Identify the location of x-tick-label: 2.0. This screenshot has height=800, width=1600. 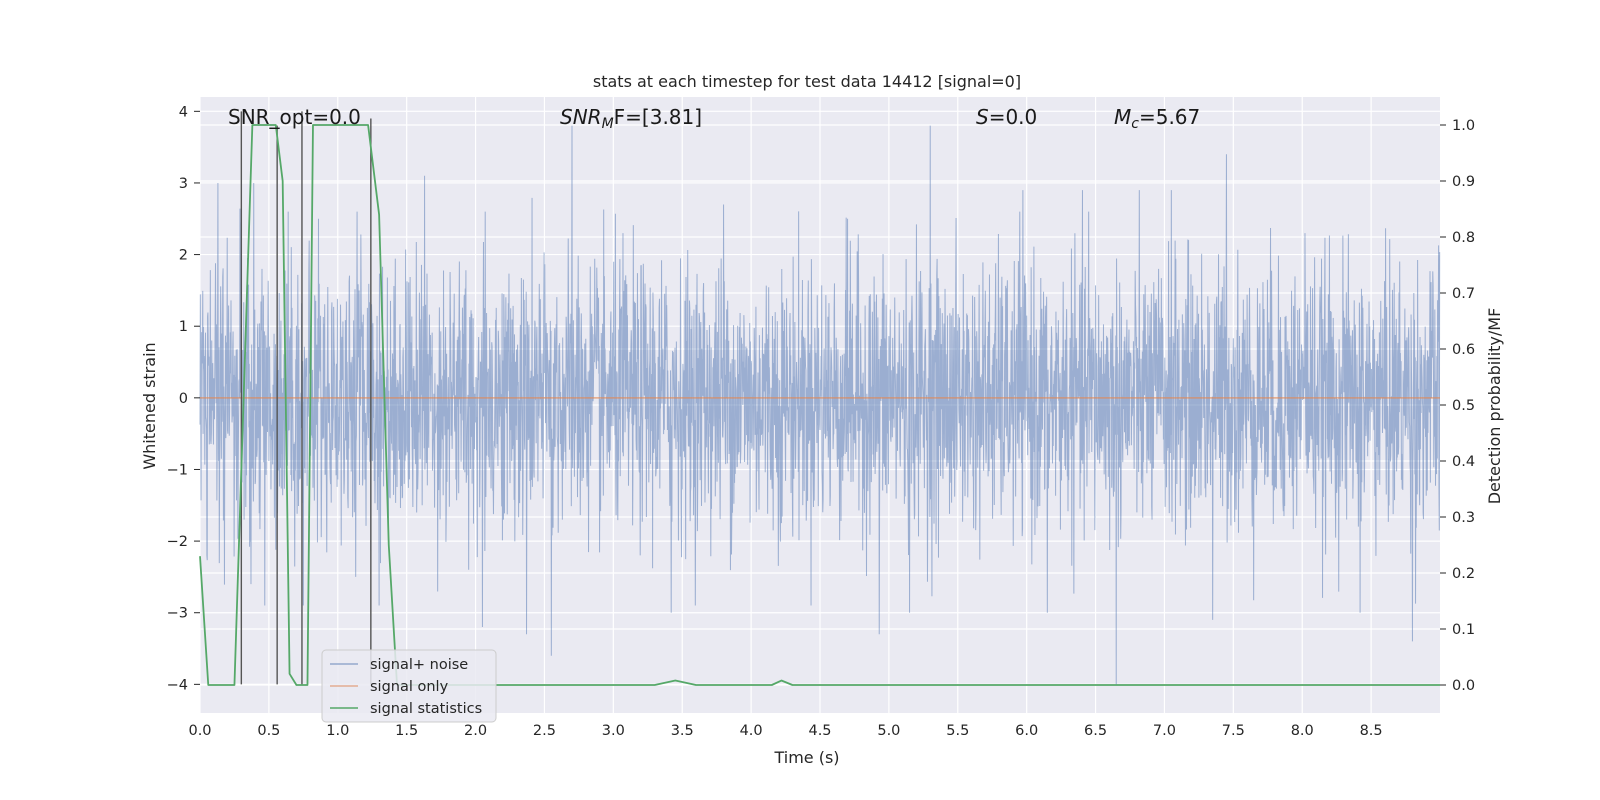
(475, 731).